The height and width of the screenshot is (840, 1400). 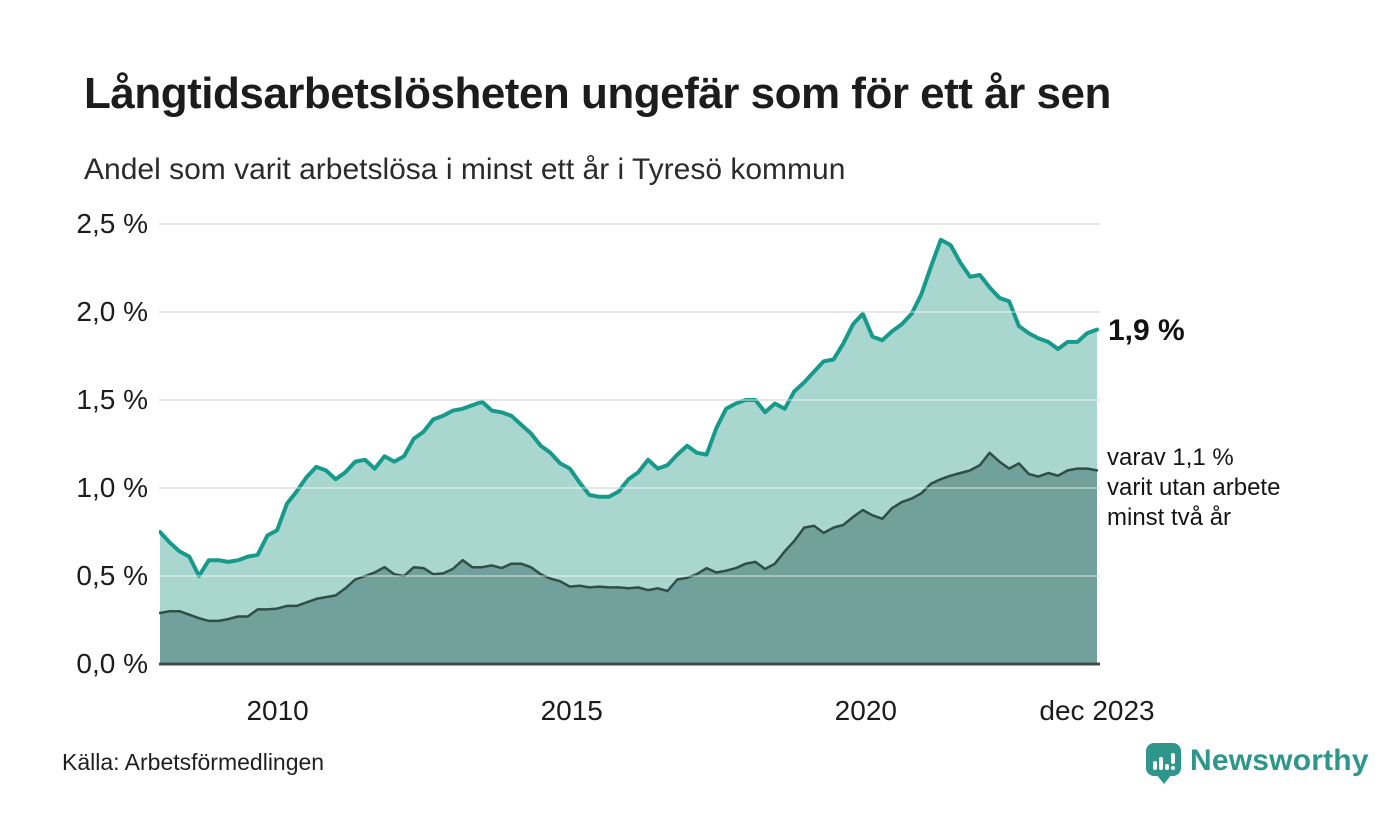 I want to click on x-axis-tick-label: 2010, so click(x=277, y=710).